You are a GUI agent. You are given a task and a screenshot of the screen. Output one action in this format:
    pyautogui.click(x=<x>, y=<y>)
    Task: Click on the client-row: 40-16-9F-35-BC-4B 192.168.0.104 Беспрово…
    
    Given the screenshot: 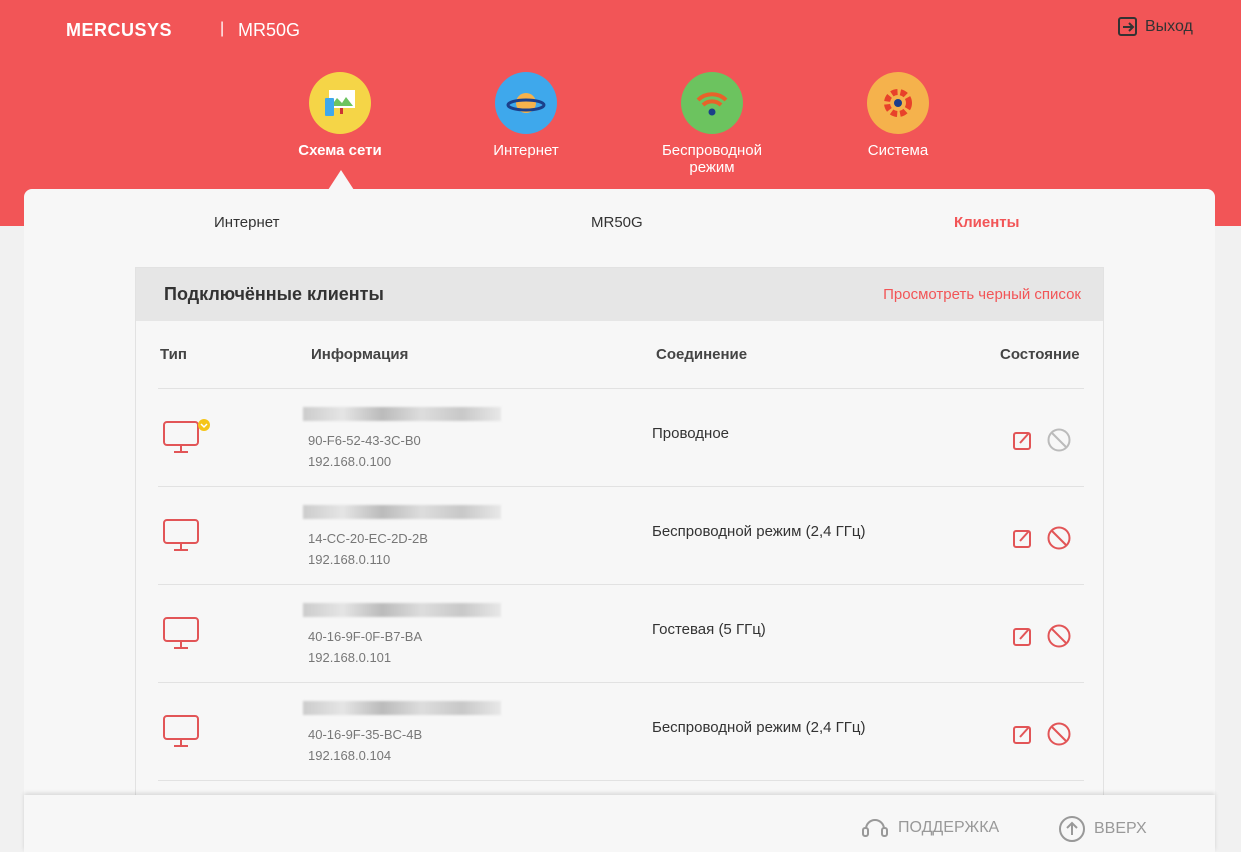 What is the action you would take?
    pyautogui.click(x=621, y=731)
    